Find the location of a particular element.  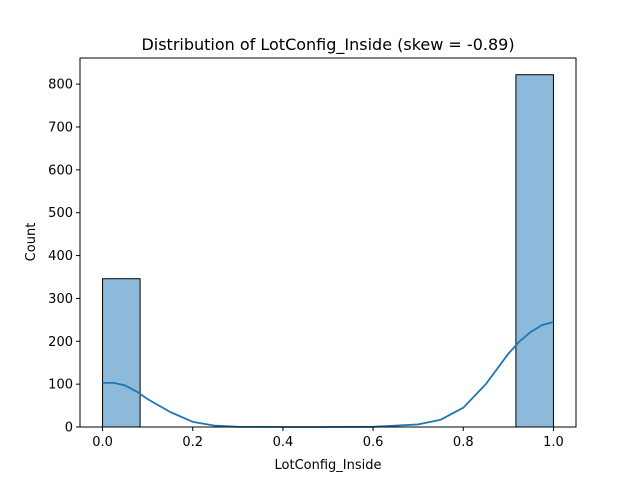

x-tick-label-0: 0.0 is located at coordinates (102, 442).